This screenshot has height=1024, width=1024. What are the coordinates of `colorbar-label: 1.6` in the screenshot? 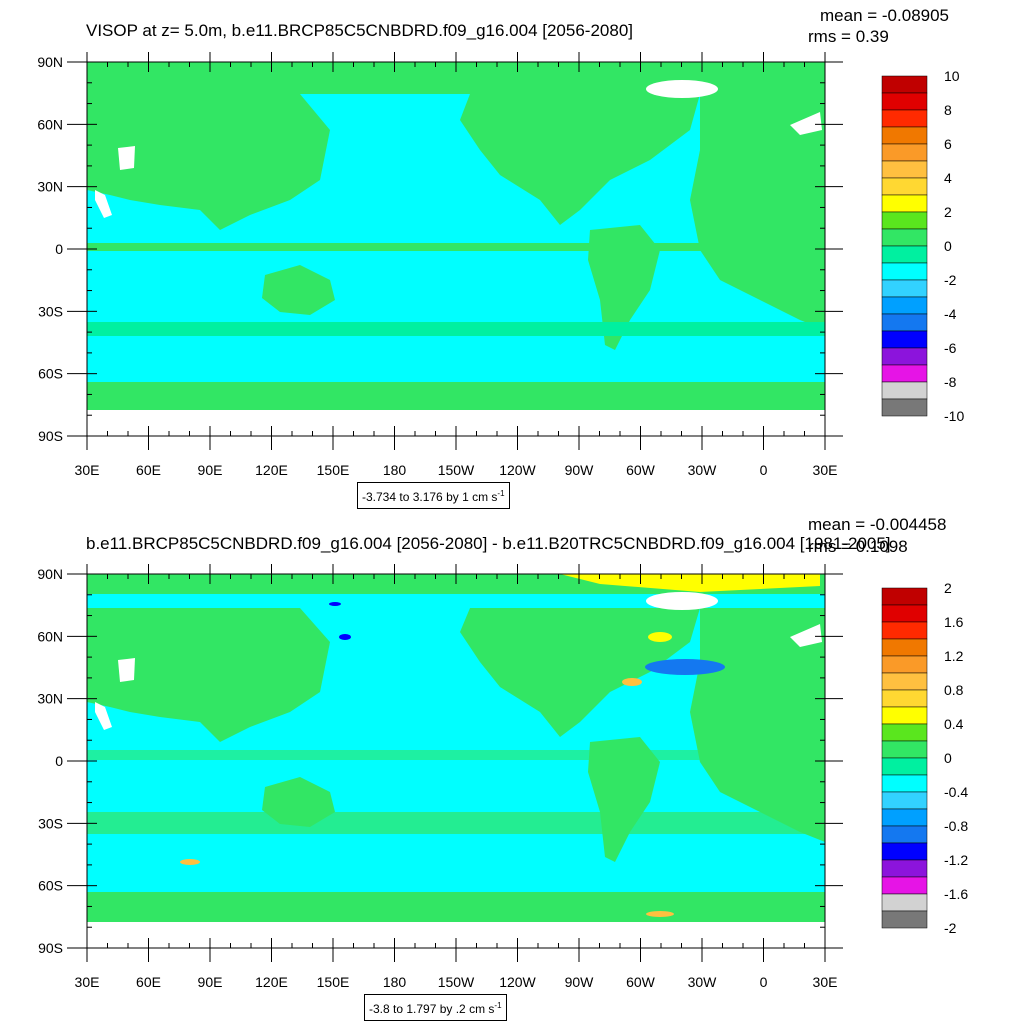 It's located at (954, 622).